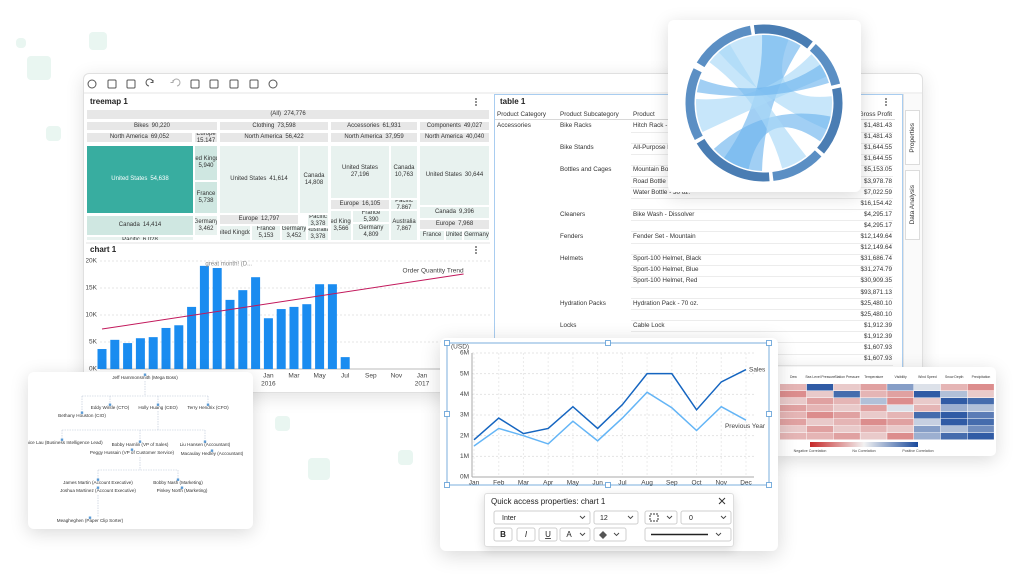  I want to click on org-node-label: Peggy Hussain (VP of Customer Service), so click(132, 452).